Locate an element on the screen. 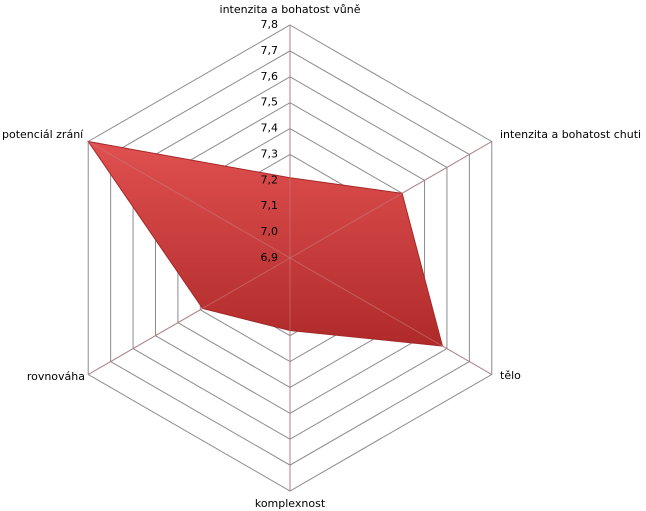 The width and height of the screenshot is (646, 511). category-label: intenzita a bohatost chuti is located at coordinates (570, 134).